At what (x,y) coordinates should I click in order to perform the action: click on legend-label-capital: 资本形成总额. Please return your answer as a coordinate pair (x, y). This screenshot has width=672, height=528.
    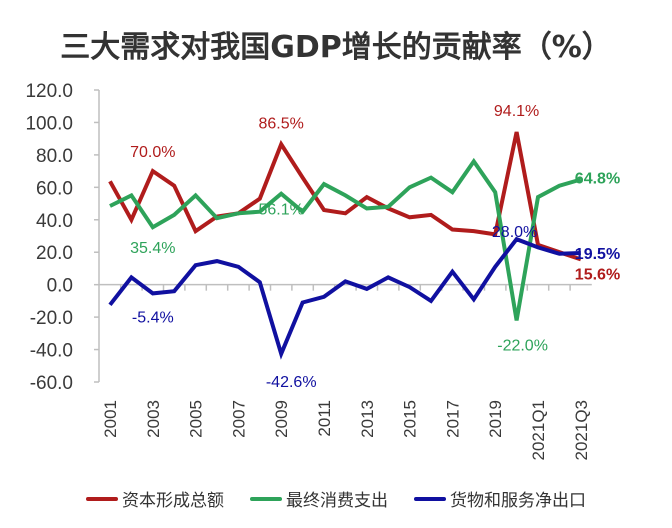
    Looking at the image, I should click on (173, 501).